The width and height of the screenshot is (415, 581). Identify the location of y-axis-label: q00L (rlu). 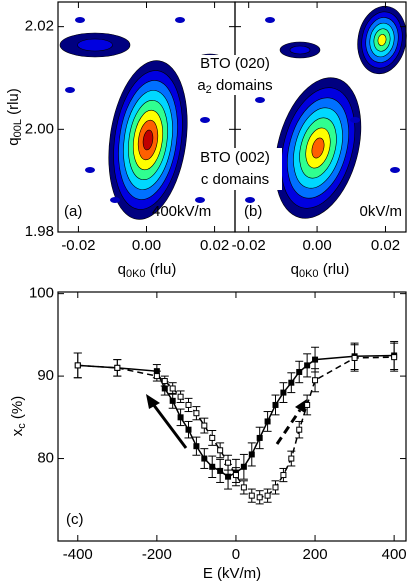
(14, 117).